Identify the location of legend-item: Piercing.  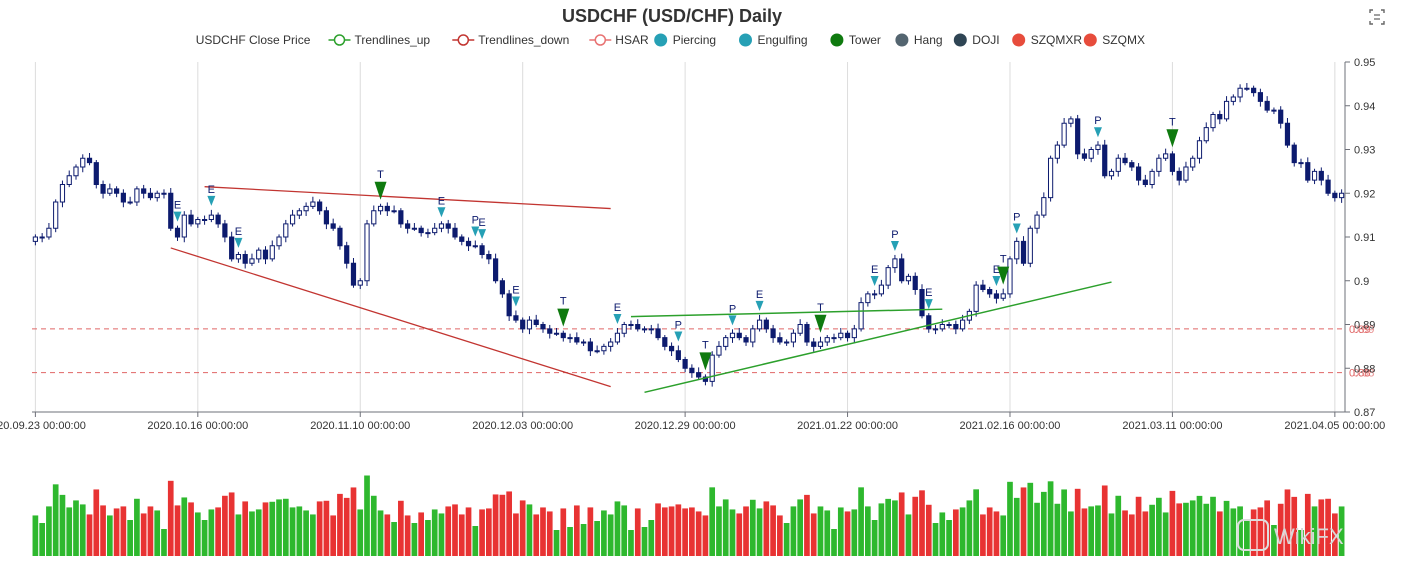
(685, 40).